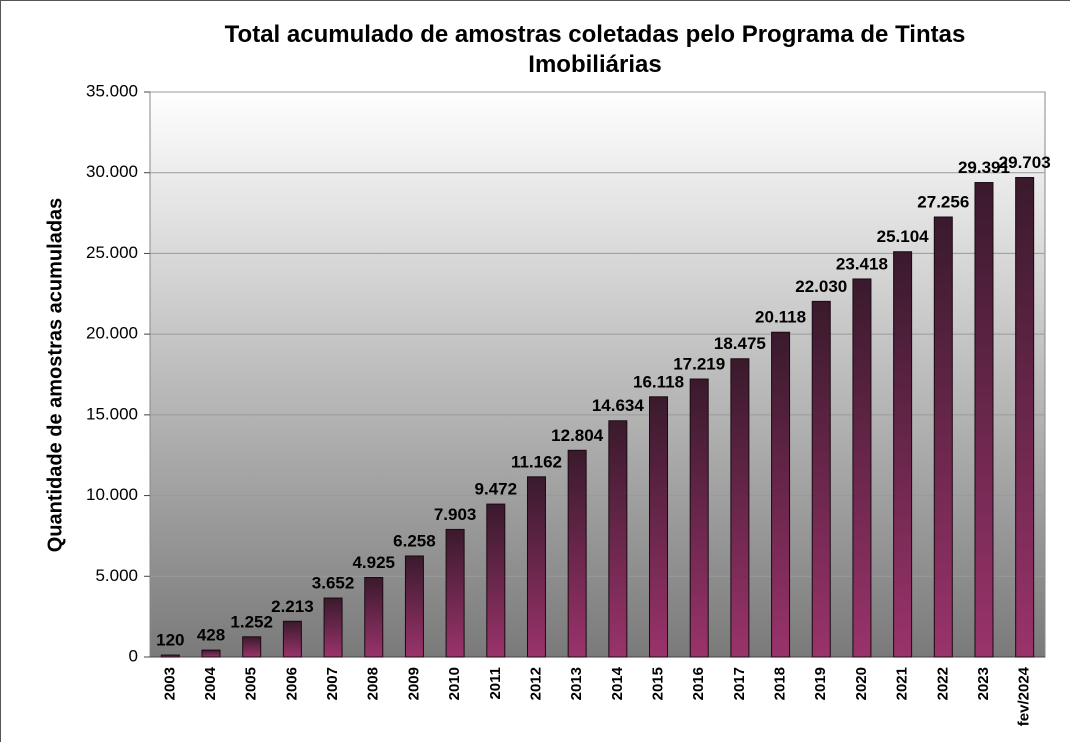 Image resolution: width=1070 pixels, height=742 pixels. I want to click on data-label: 16.118, so click(658, 381).